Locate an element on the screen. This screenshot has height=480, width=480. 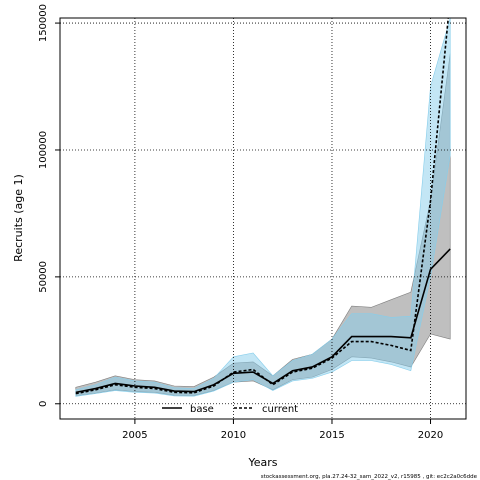
x-tick-label: 2010 is located at coordinates (233, 435).